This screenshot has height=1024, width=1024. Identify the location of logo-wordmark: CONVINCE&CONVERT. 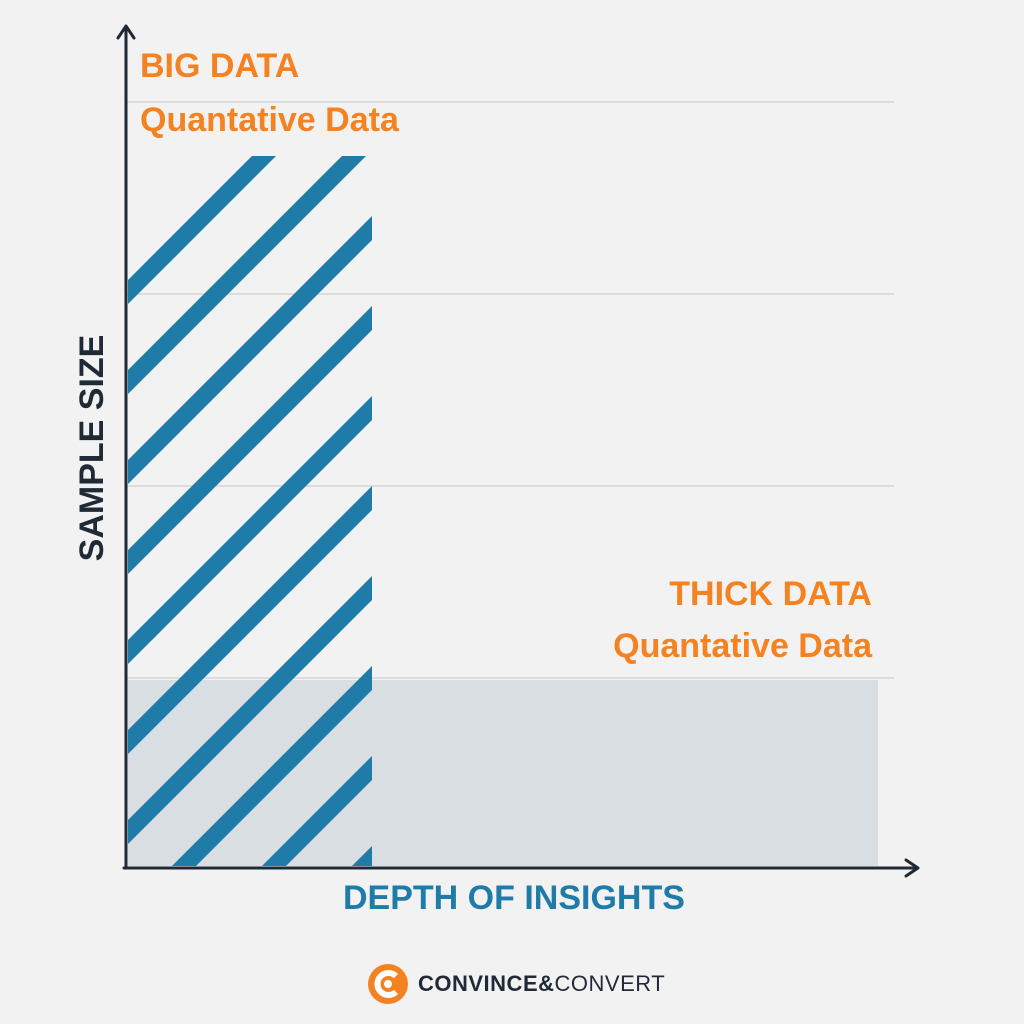
(541, 984).